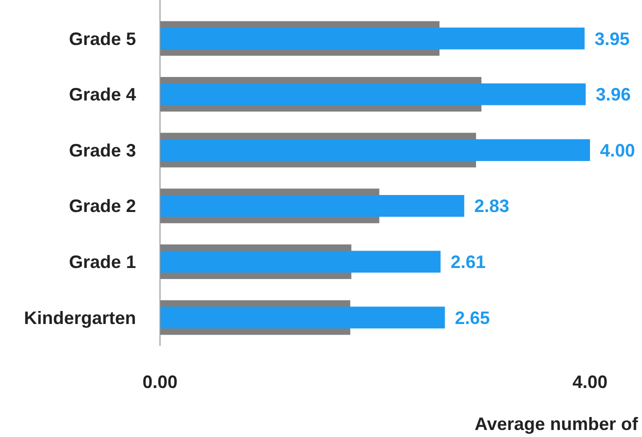 This screenshot has height=437, width=642. I want to click on x-axis-title: Average number of, so click(556, 424).